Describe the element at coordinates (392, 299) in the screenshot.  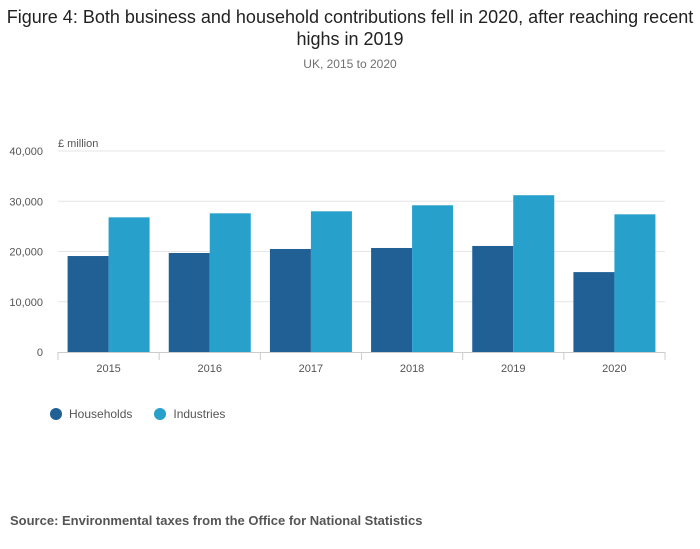
I see `bar-households-2018` at that location.